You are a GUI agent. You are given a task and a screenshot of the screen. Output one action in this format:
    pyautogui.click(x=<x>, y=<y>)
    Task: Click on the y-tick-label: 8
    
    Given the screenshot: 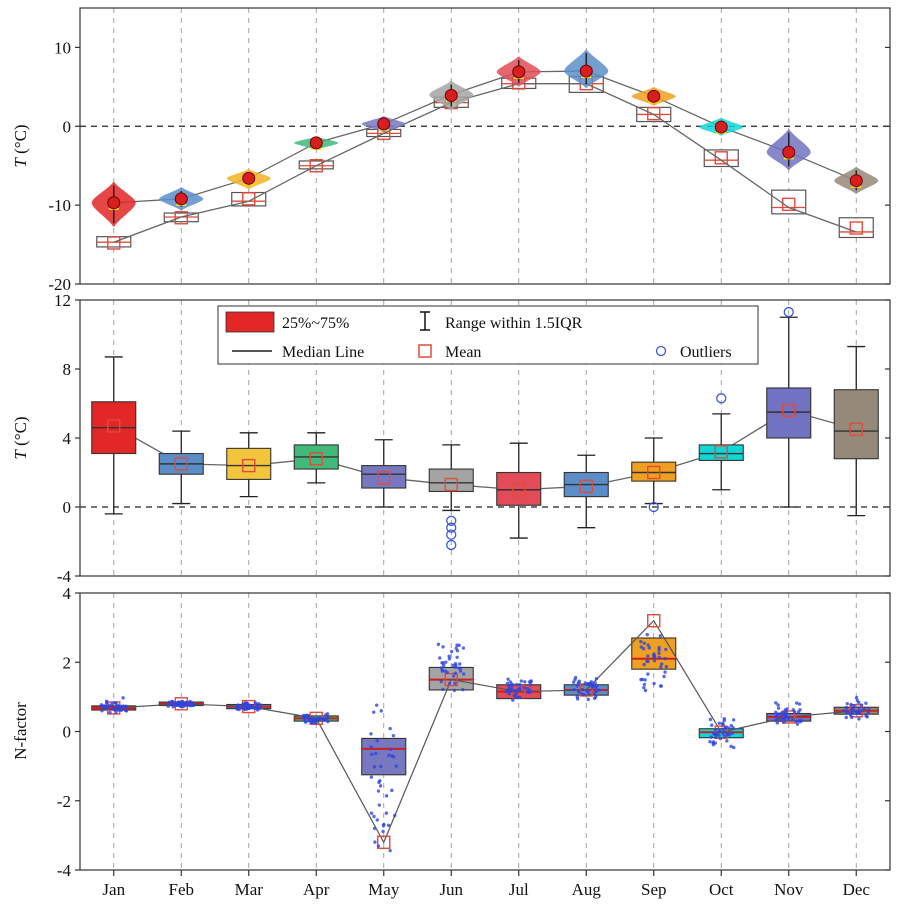 What is the action you would take?
    pyautogui.click(x=67, y=369)
    